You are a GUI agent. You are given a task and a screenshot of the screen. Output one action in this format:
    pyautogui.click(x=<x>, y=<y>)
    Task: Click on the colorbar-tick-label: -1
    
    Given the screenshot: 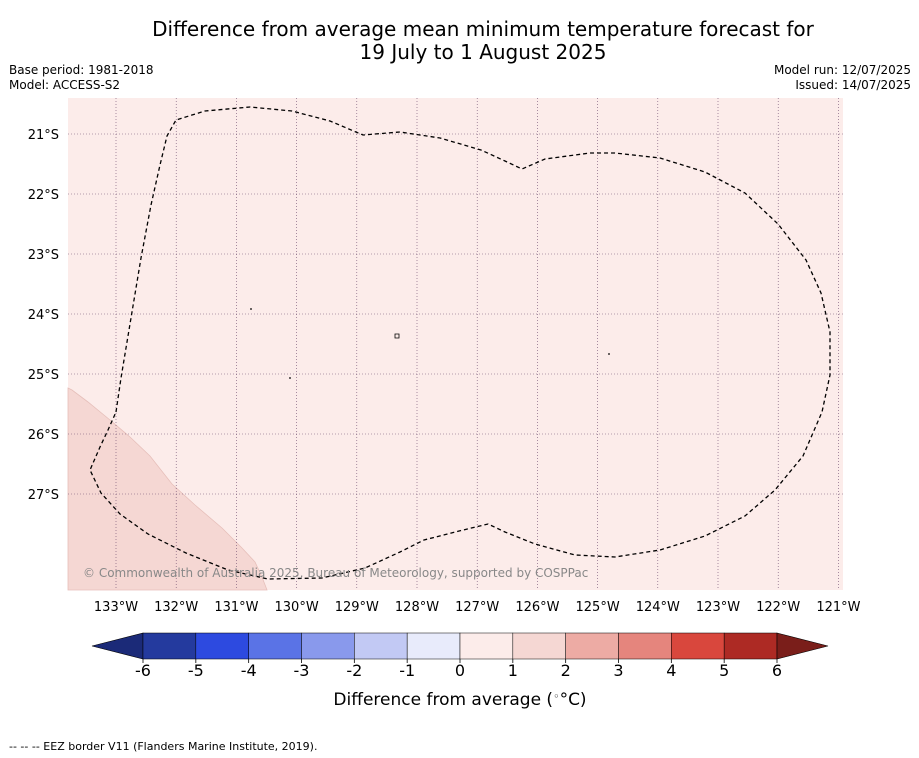 What is the action you would take?
    pyautogui.click(x=407, y=670)
    